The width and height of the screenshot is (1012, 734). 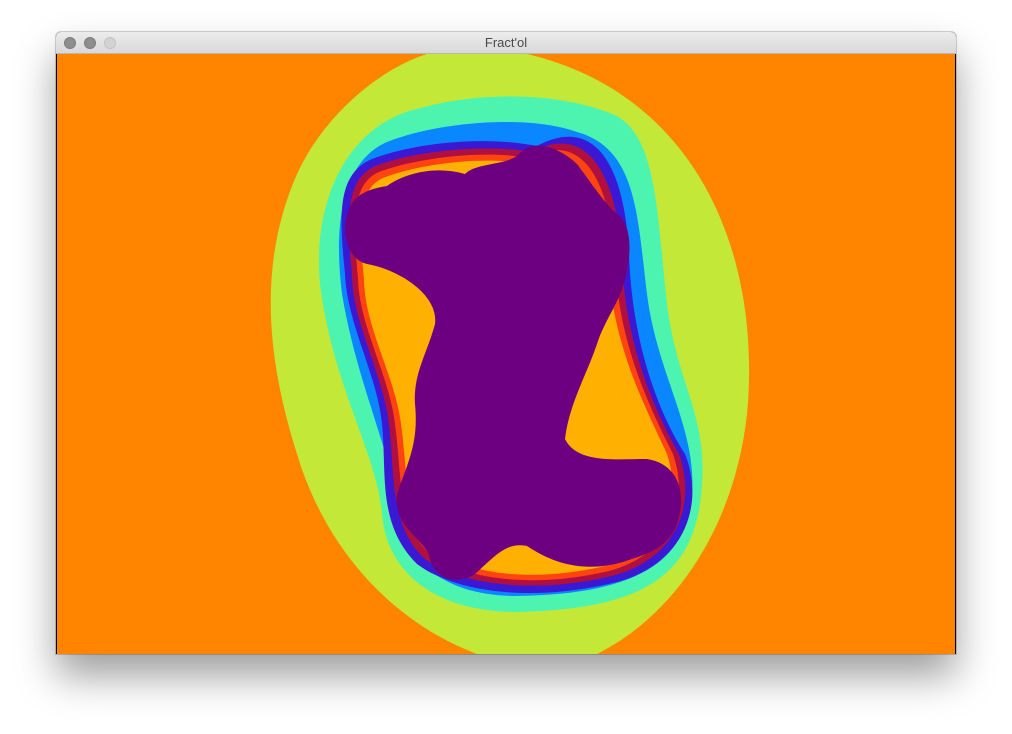 I want to click on minimize-window-button, so click(x=90, y=43).